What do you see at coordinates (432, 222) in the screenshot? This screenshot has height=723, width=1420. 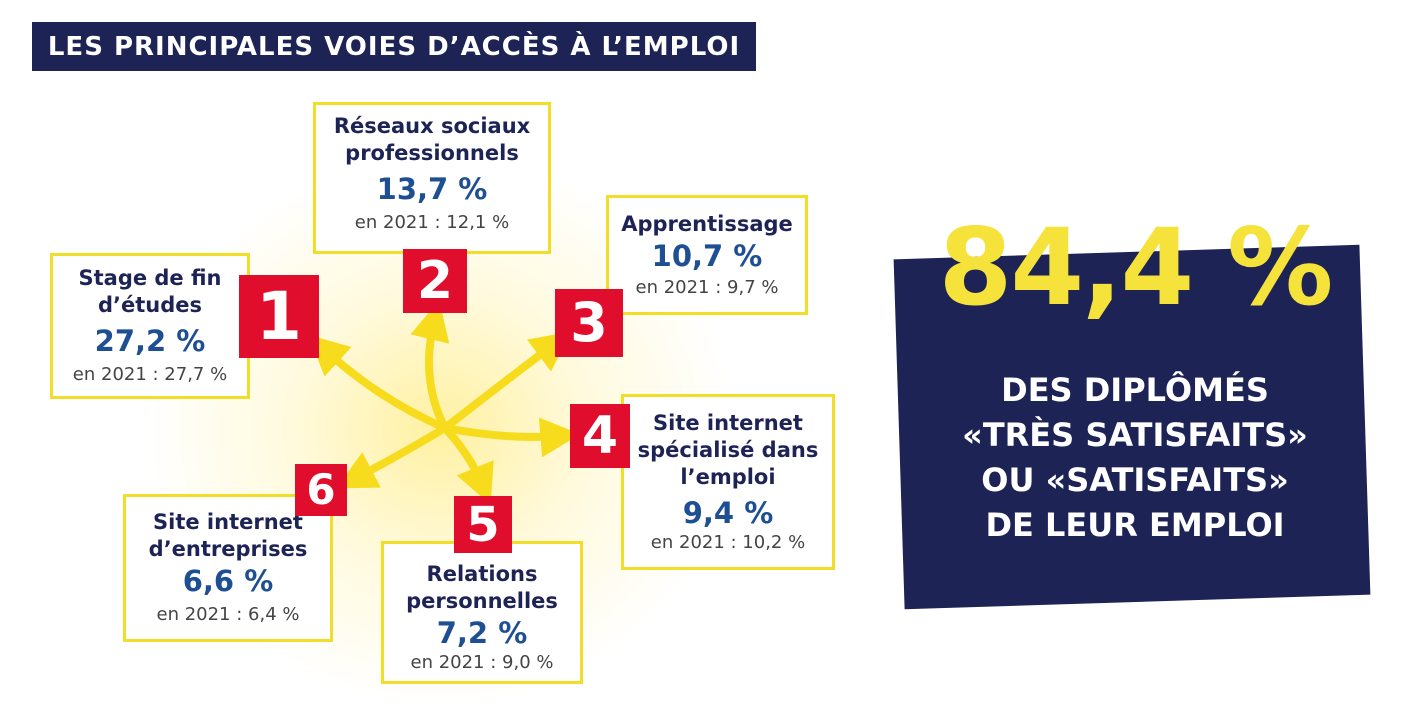 I see `card-previous: en 2021 : 12,1 %` at bounding box center [432, 222].